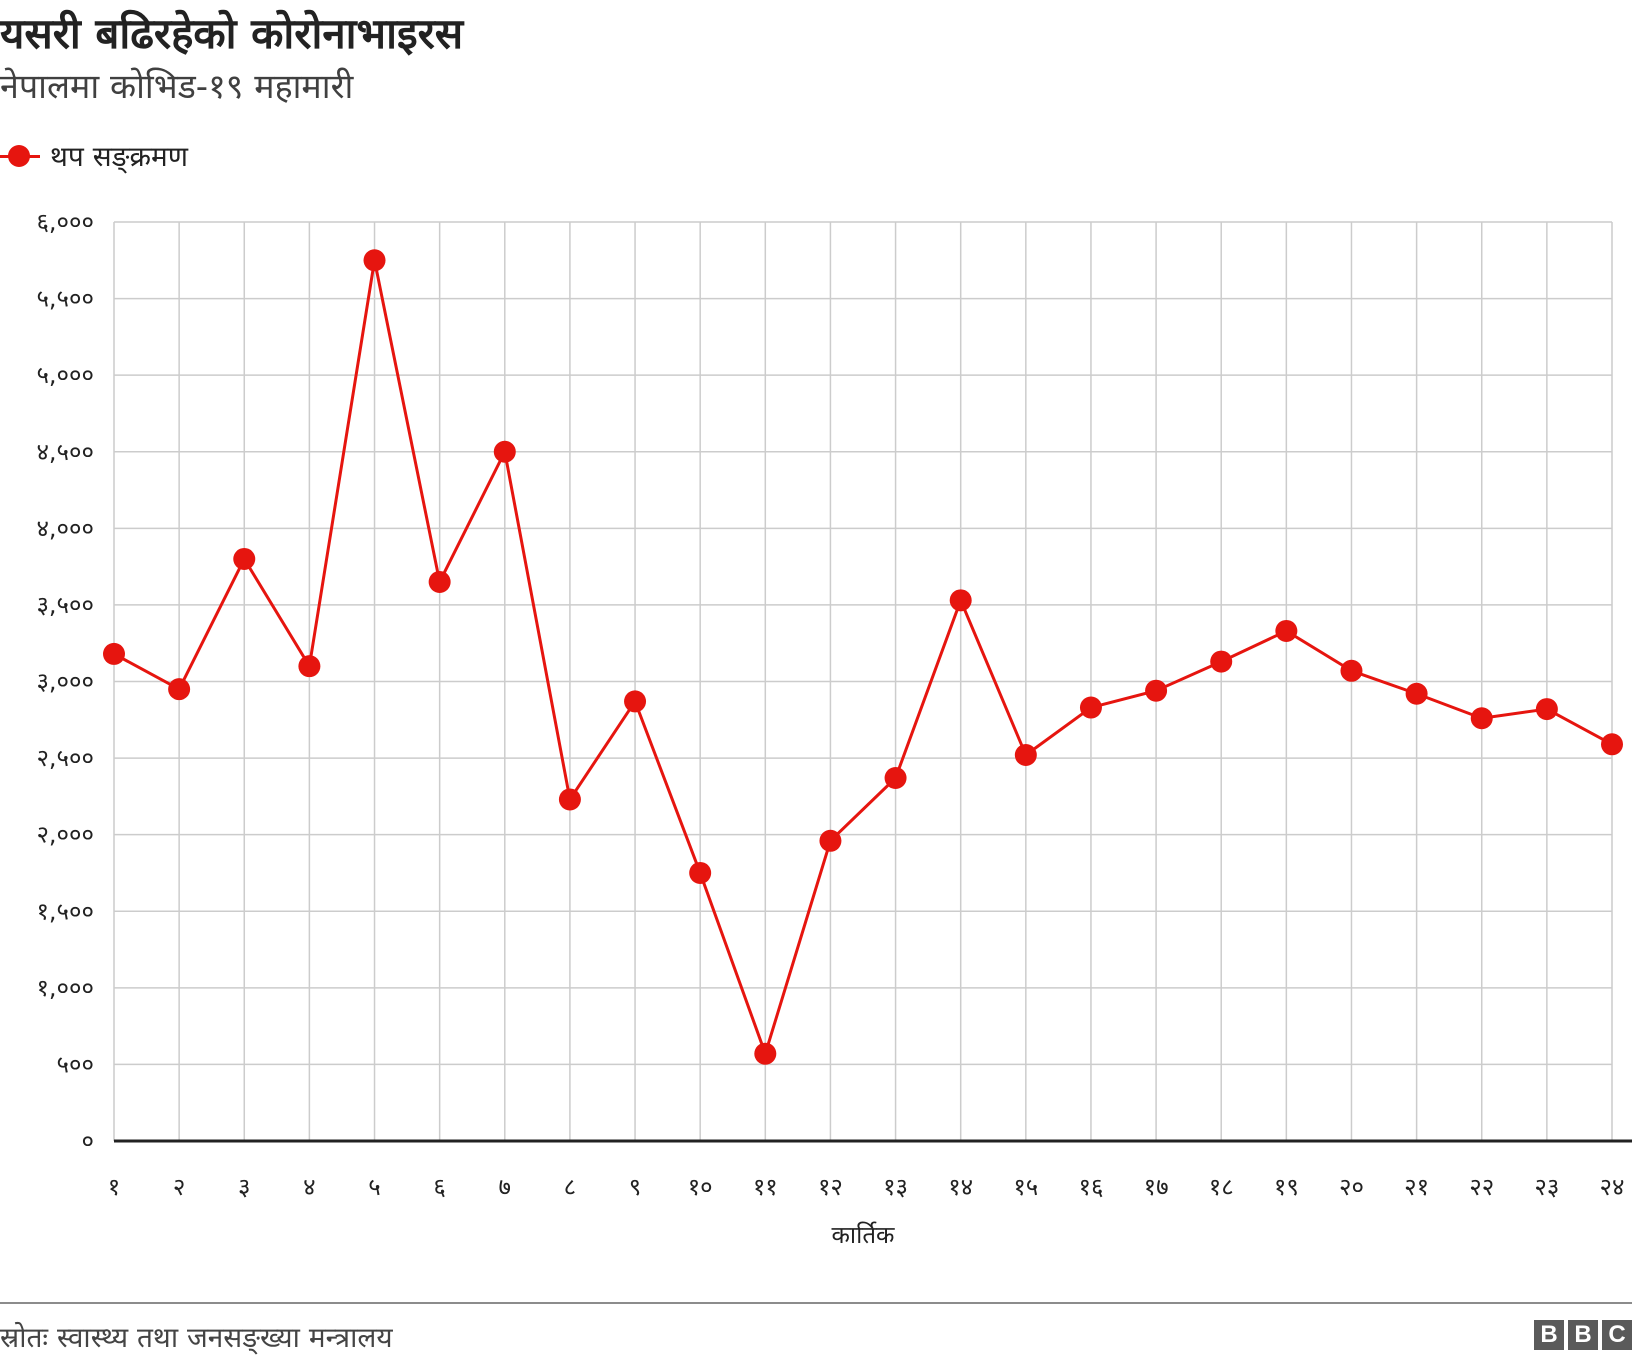  What do you see at coordinates (864, 1235) in the screenshot?
I see `x-axis-title: कार्तिक` at bounding box center [864, 1235].